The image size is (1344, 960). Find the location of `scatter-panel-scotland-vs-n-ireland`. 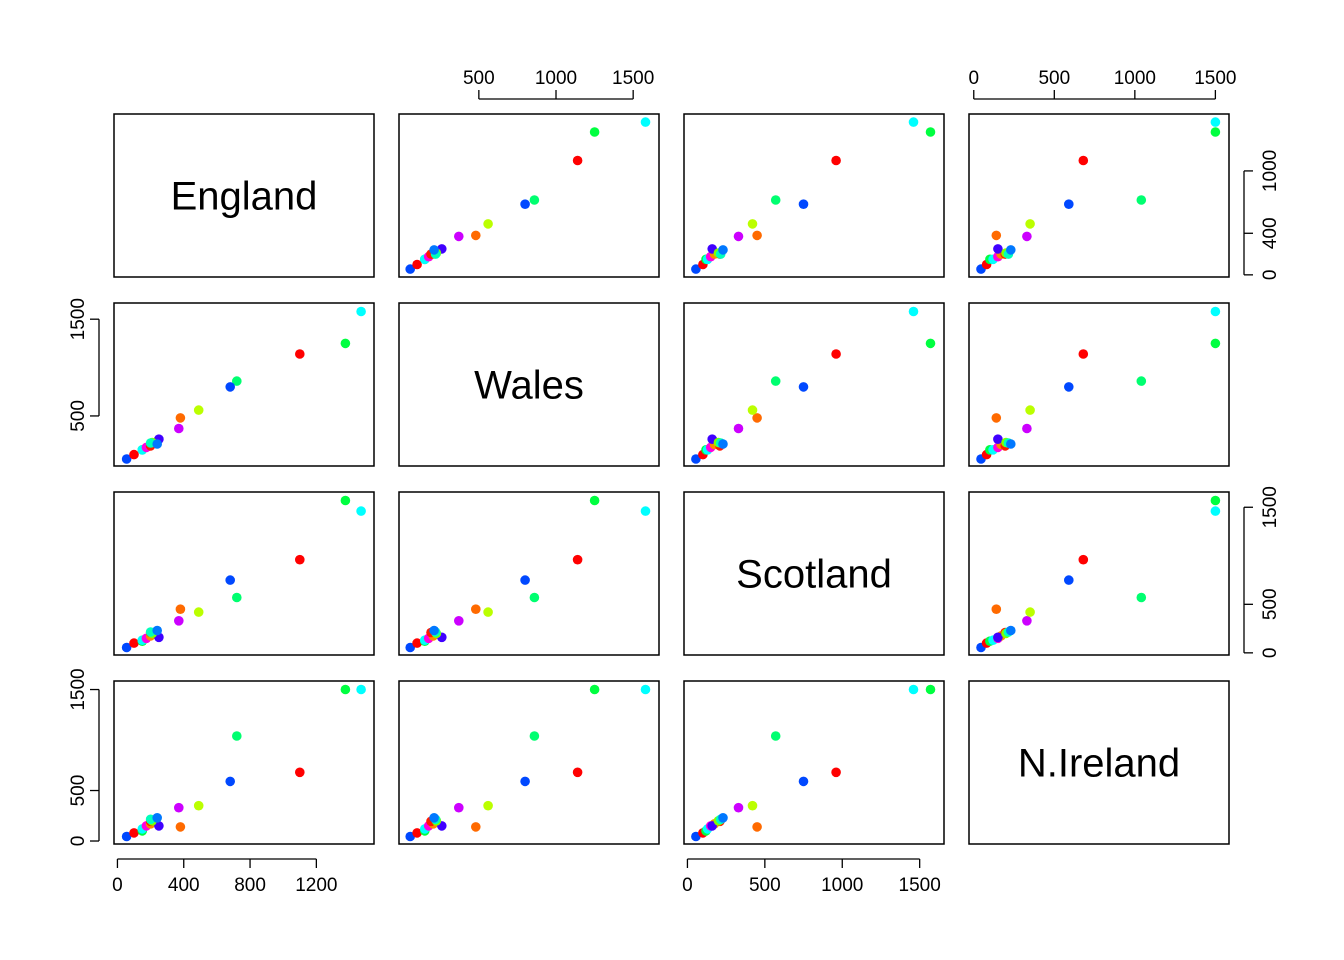

scatter-panel-scotland-vs-n-ireland is located at coordinates (1099, 573).